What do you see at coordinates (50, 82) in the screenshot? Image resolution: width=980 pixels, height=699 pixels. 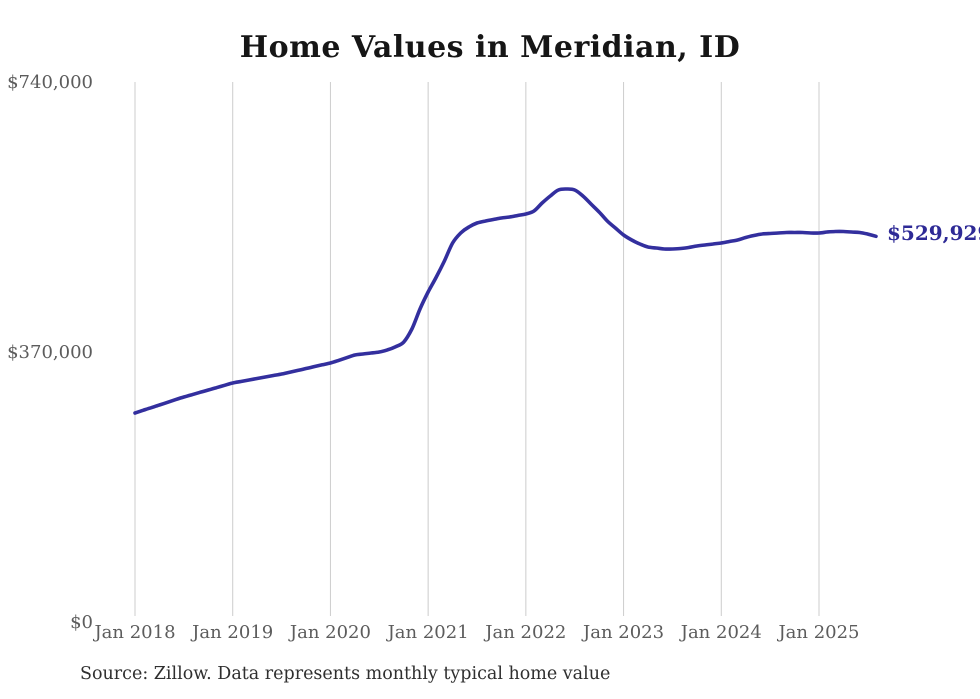 I see `y-tick-label: $740,000` at bounding box center [50, 82].